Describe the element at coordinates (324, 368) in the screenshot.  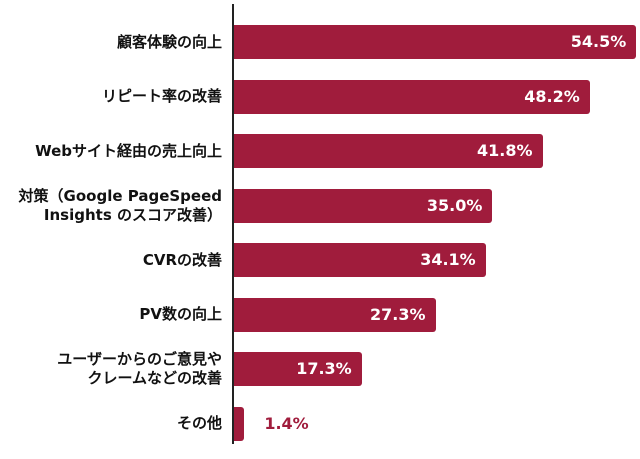
I see `value-label: 17.3%` at that location.